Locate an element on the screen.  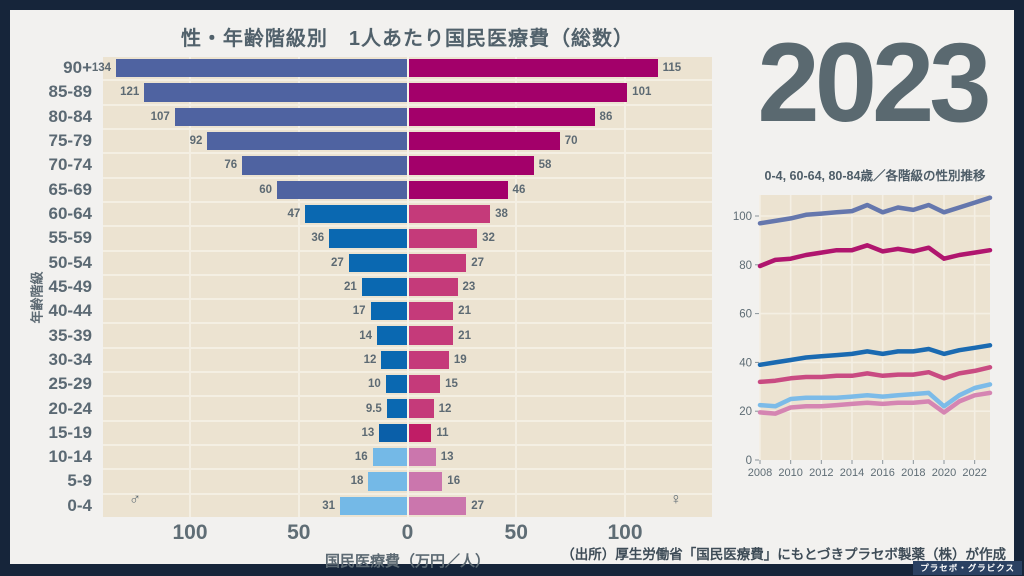
female-symbol: ♀ is located at coordinates (676, 499).